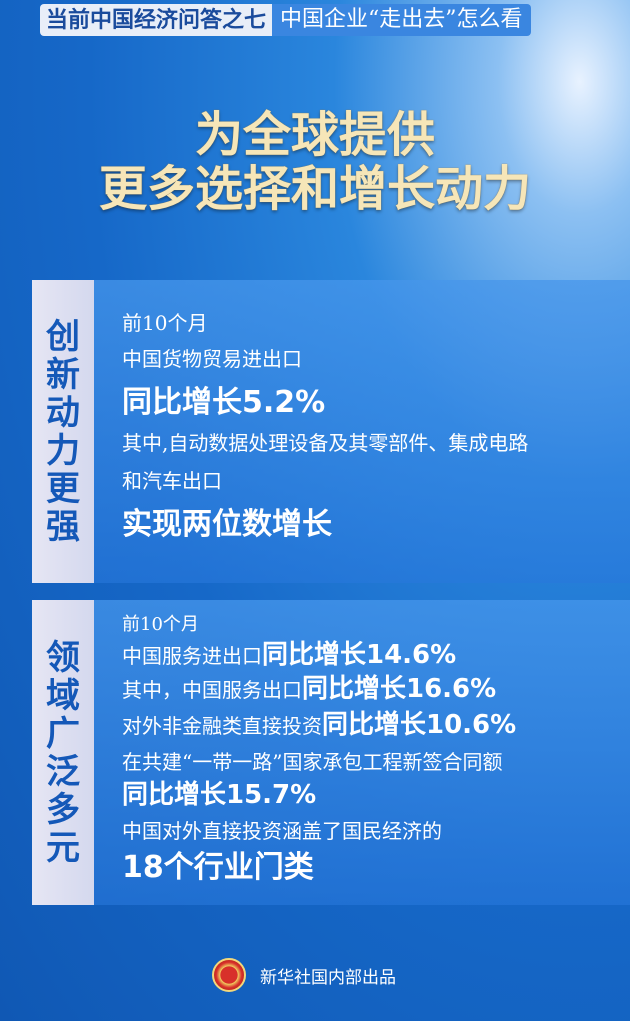 This screenshot has height=1021, width=630. What do you see at coordinates (227, 524) in the screenshot?
I see `highlight-line: 实现两位数增长` at bounding box center [227, 524].